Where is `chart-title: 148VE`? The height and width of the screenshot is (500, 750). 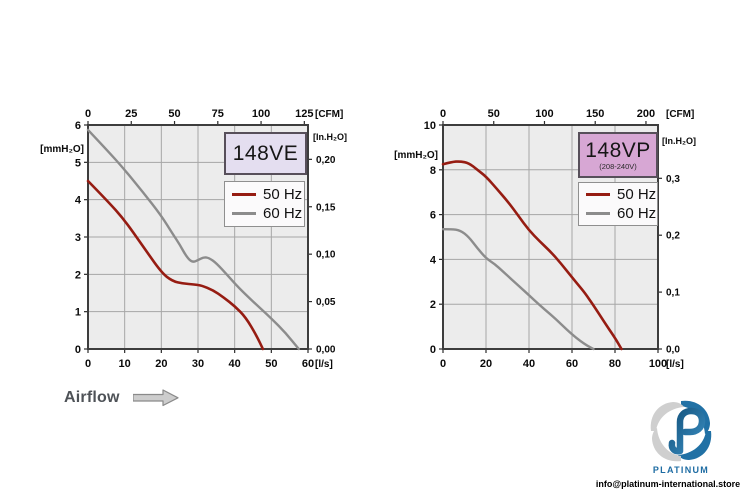 chart-title: 148VE is located at coordinates (265, 153).